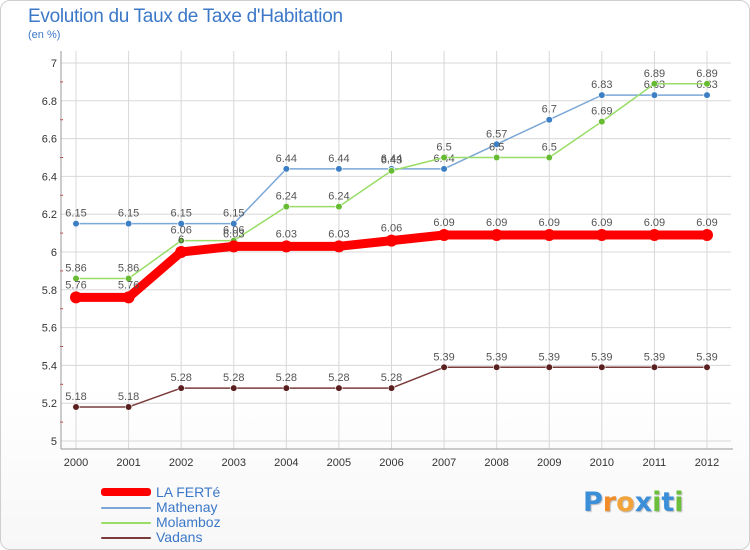  I want to click on data-label: 6, so click(181, 240).